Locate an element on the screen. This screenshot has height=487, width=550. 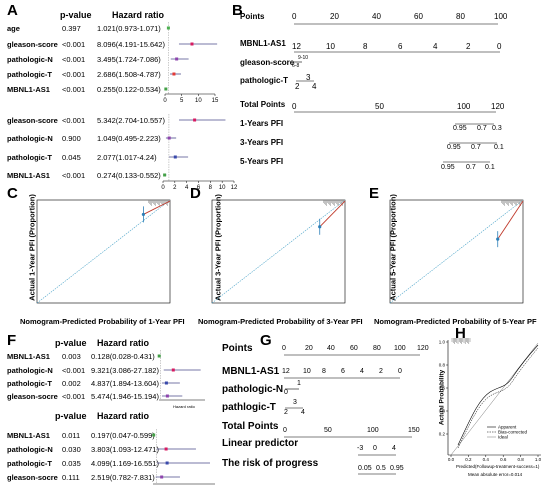
h-x-tick-label: 0.4 is located at coordinates (486, 459).